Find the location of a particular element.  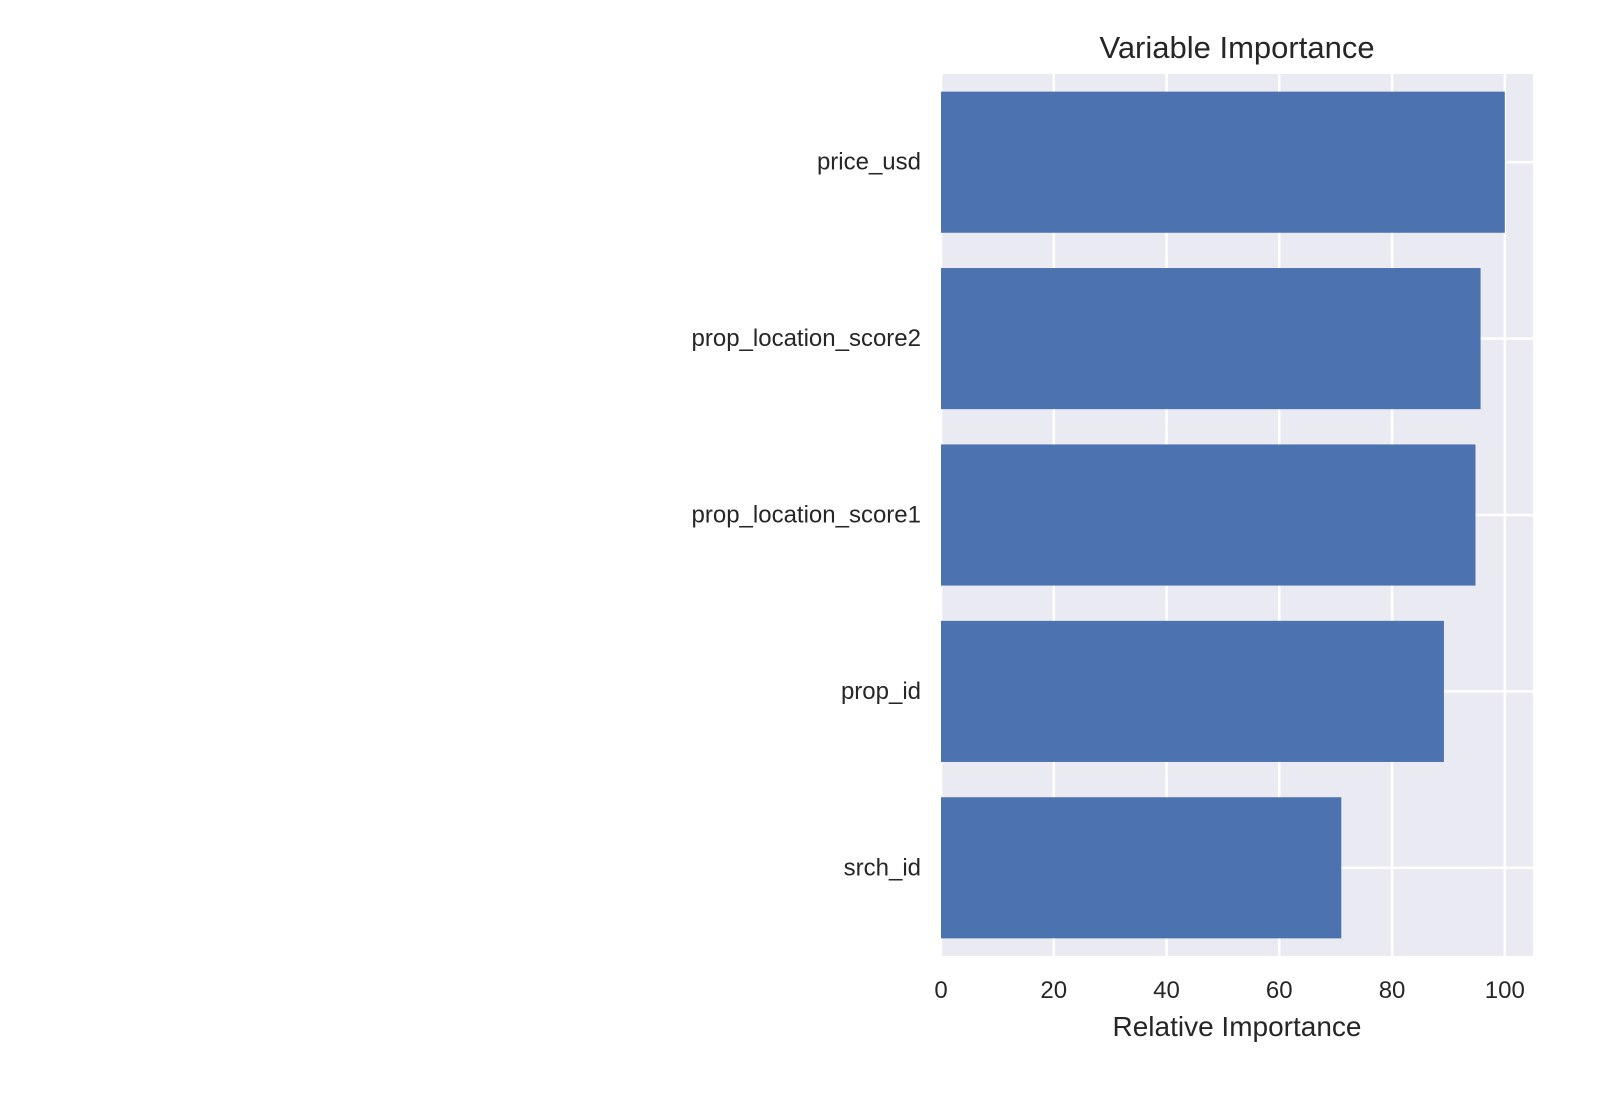

bar-prop_id is located at coordinates (1192, 691).